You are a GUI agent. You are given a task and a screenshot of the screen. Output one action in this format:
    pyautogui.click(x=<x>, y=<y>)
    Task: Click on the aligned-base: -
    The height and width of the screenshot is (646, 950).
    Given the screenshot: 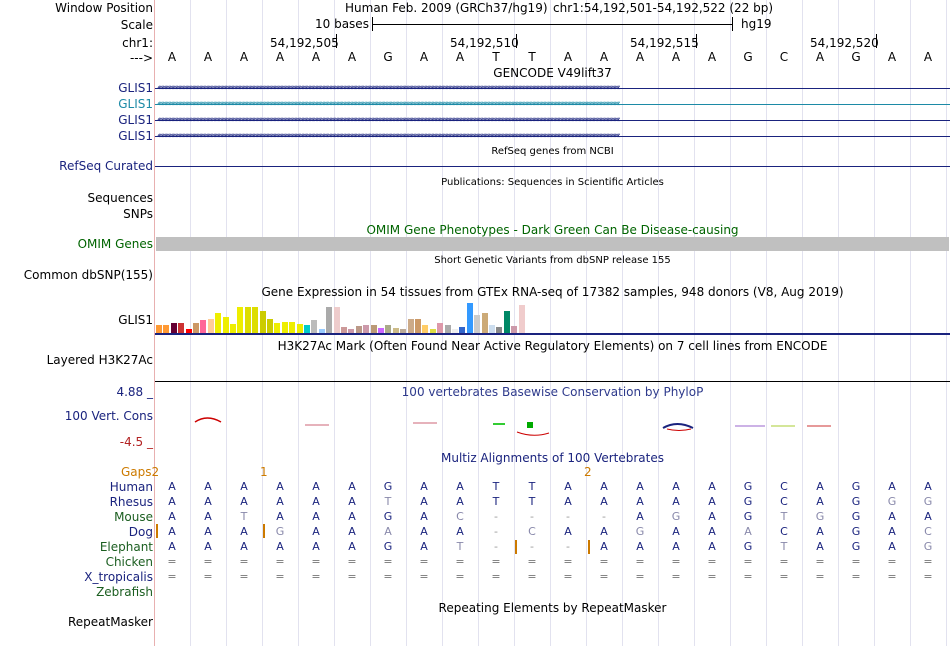 What is the action you would take?
    pyautogui.click(x=532, y=546)
    